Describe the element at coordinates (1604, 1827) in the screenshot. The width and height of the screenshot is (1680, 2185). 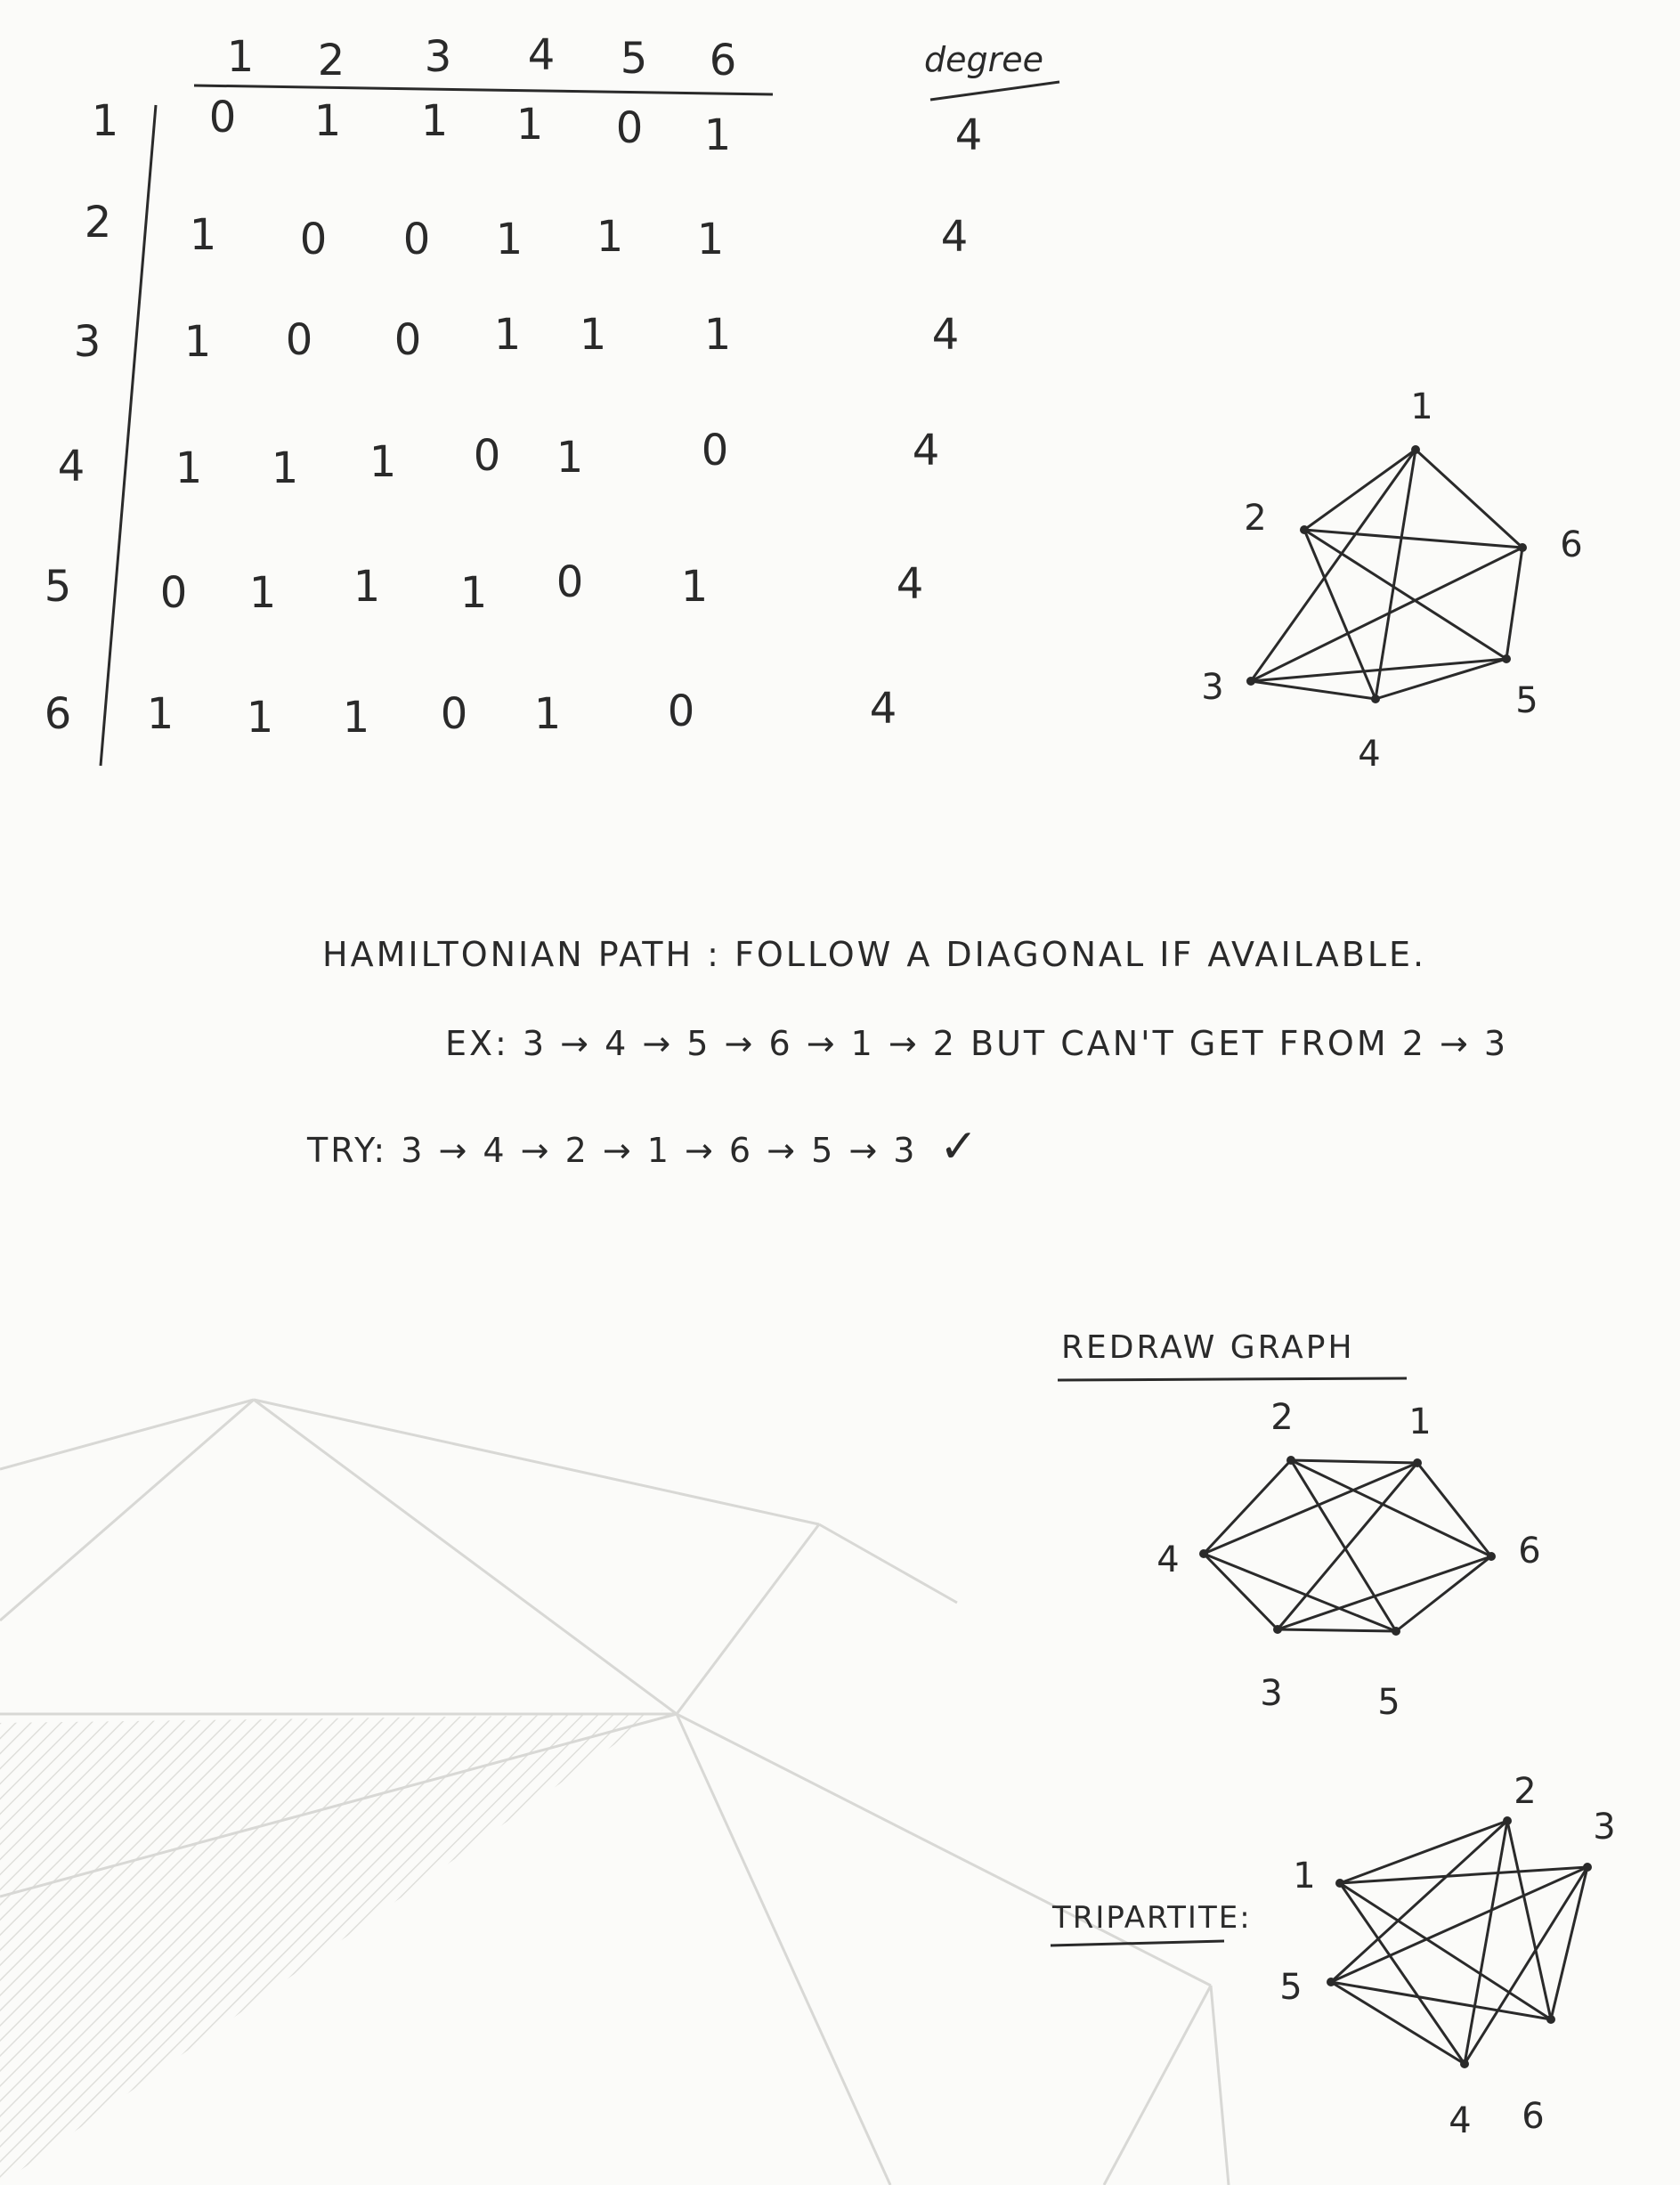
I see `tripartite-vertex-label-3: 3` at that location.